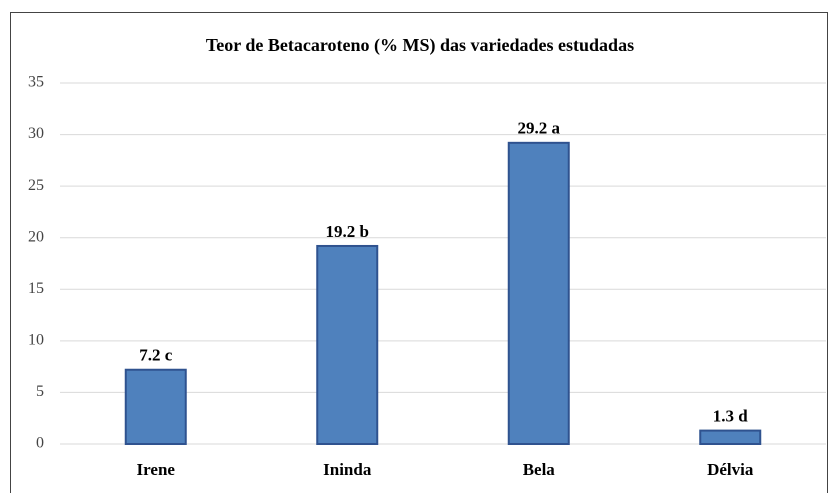 The width and height of the screenshot is (838, 493). What do you see at coordinates (730, 469) in the screenshot?
I see `x-tick-label: Délvia` at bounding box center [730, 469].